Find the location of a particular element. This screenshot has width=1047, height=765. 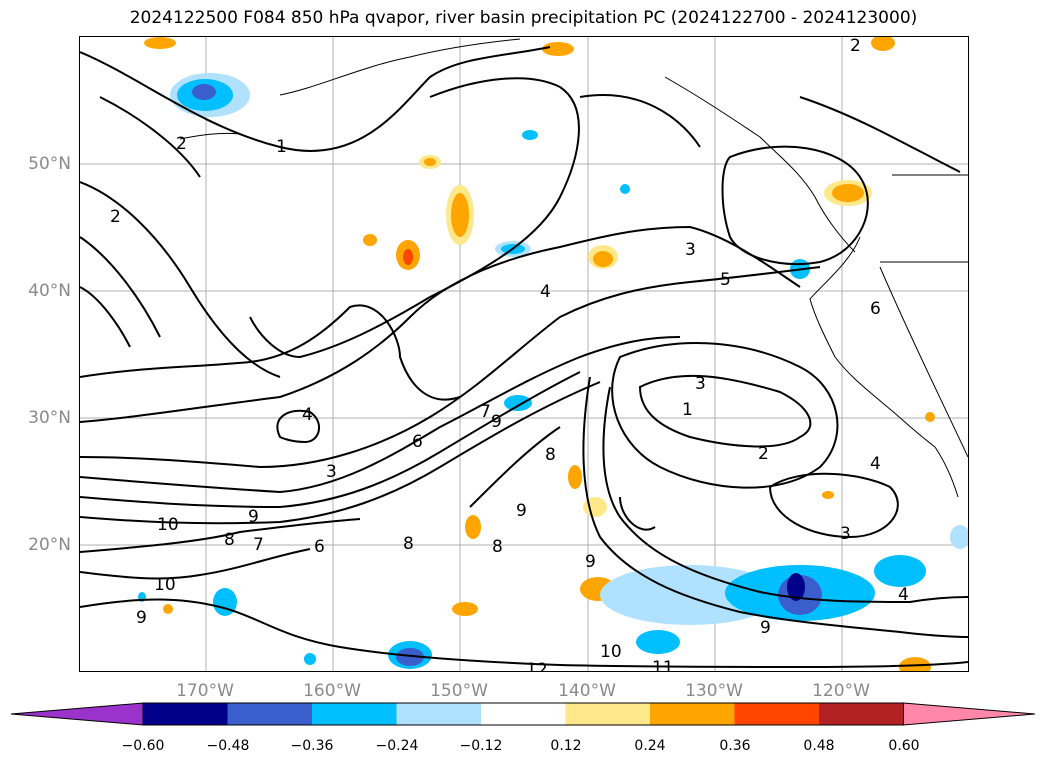

lon-label-160w: 160°W is located at coordinates (332, 691).